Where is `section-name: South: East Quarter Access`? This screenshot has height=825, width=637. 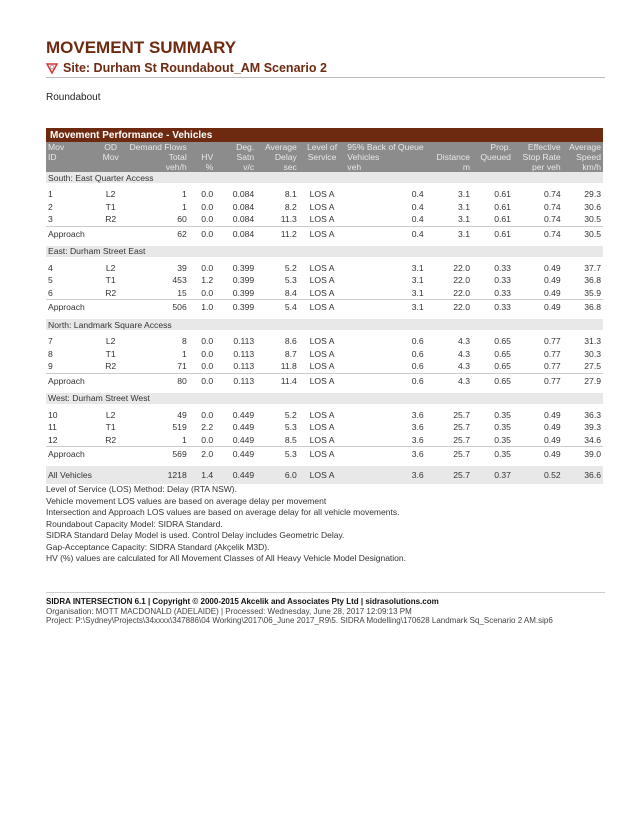
section-name: South: East Quarter Access is located at coordinates (324, 177).